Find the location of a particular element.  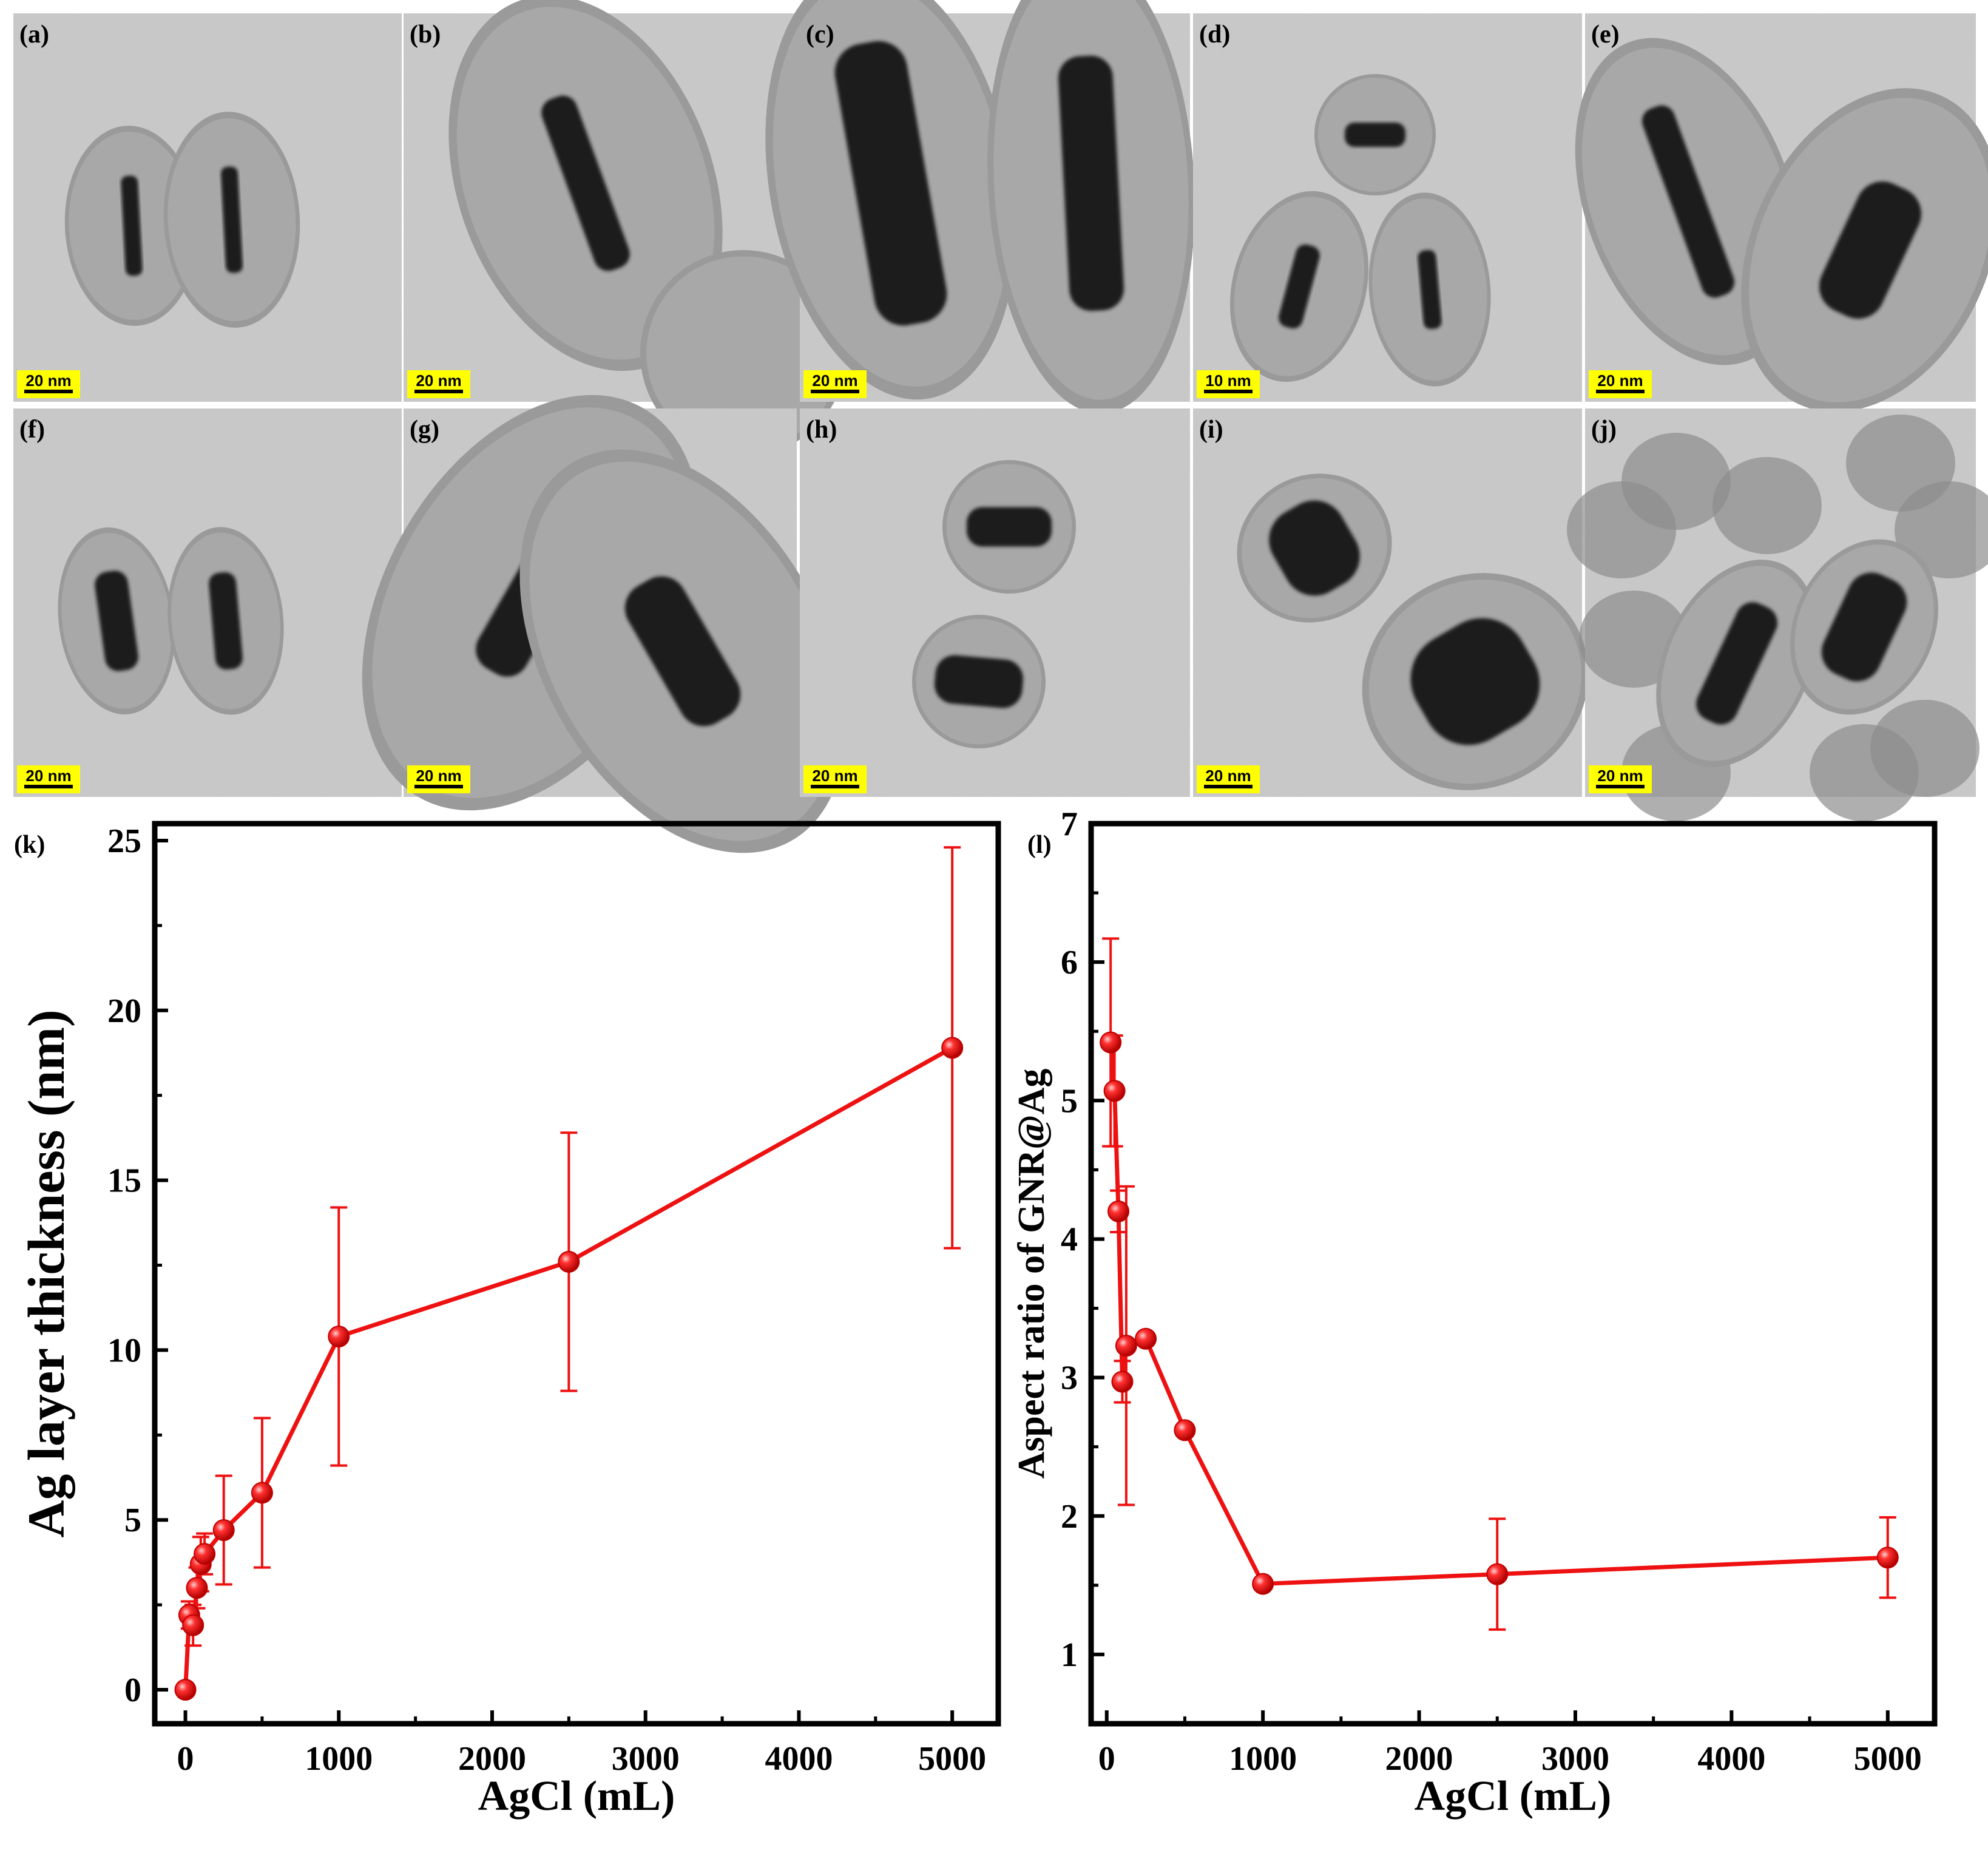

tem-panel: (i) 20 nm is located at coordinates (1391, 602).